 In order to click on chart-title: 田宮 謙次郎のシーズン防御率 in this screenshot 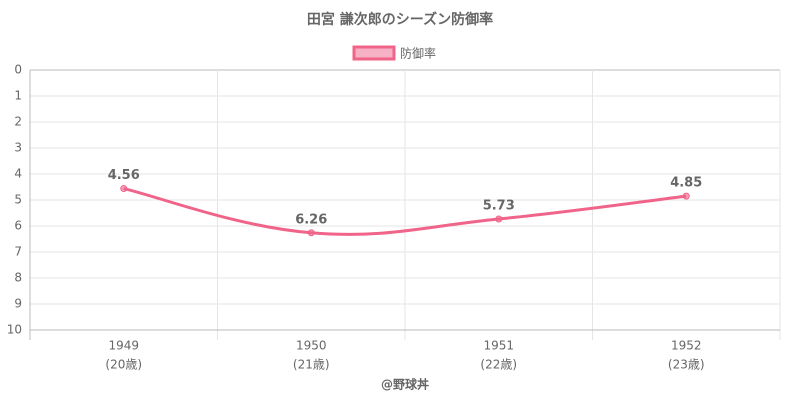, I will do `click(400, 19)`.